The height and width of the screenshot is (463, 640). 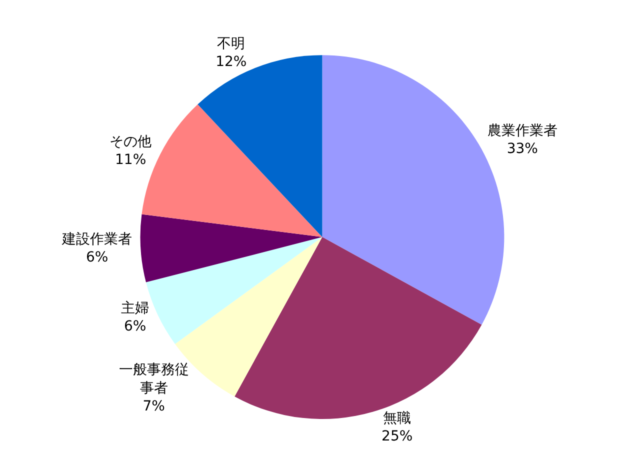 What do you see at coordinates (153, 406) in the screenshot?
I see `data-label: 7%` at bounding box center [153, 406].